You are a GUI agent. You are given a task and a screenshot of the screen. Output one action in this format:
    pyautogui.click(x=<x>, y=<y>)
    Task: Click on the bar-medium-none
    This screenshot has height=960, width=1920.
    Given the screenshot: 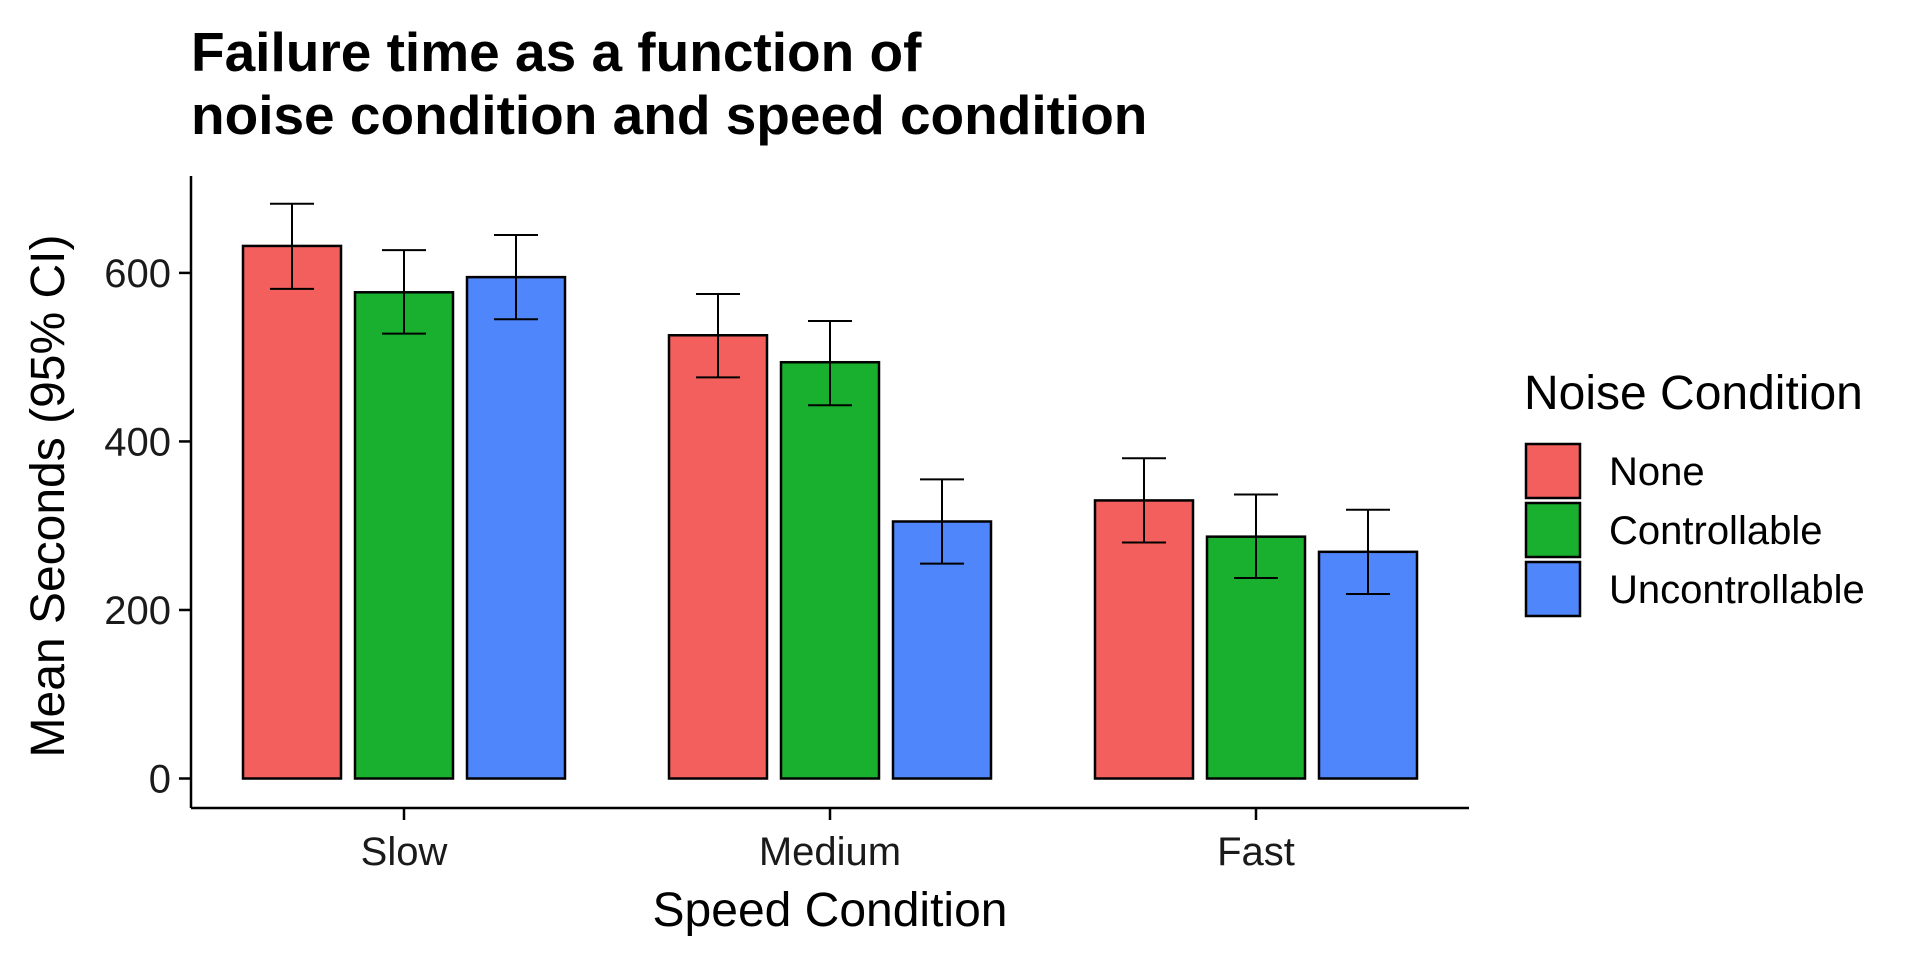 What is the action you would take?
    pyautogui.click(x=718, y=557)
    